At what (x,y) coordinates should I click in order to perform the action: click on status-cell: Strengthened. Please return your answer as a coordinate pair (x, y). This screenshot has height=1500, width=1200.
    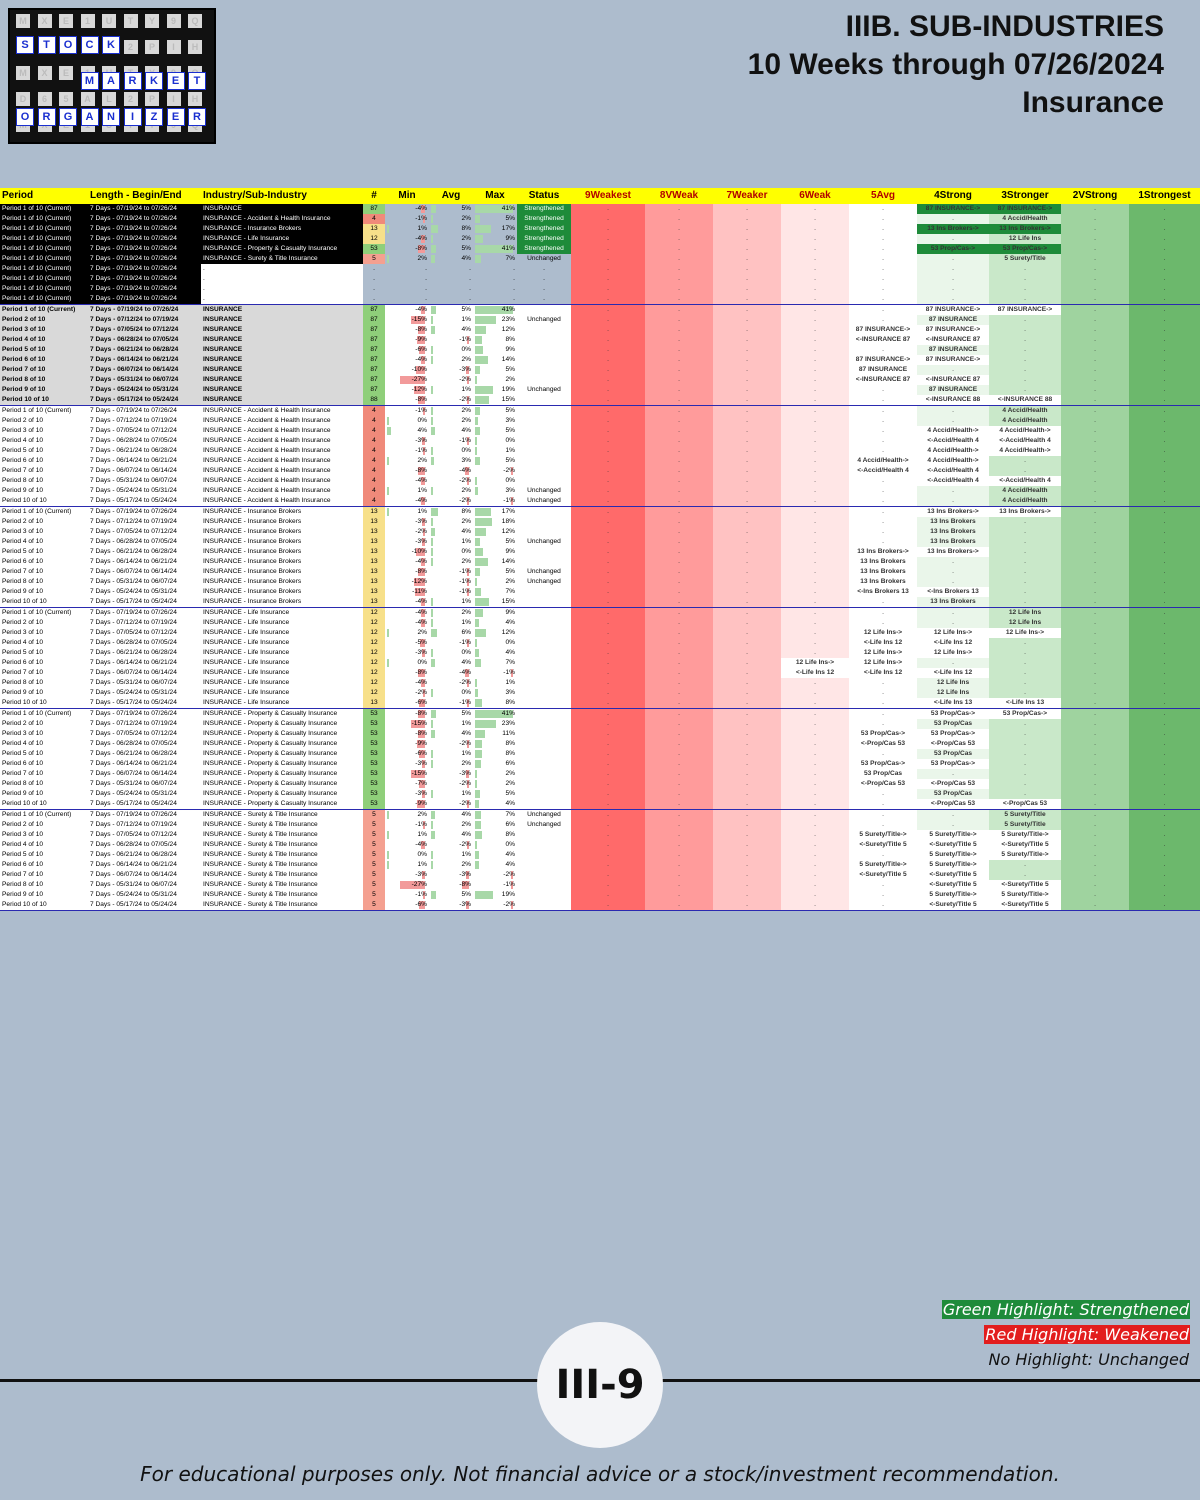
    Looking at the image, I should click on (544, 855).